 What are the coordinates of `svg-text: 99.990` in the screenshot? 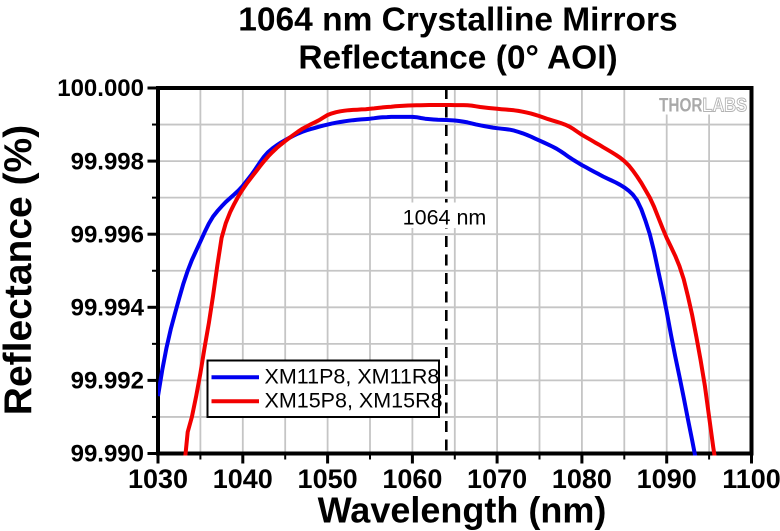 It's located at (107, 454).